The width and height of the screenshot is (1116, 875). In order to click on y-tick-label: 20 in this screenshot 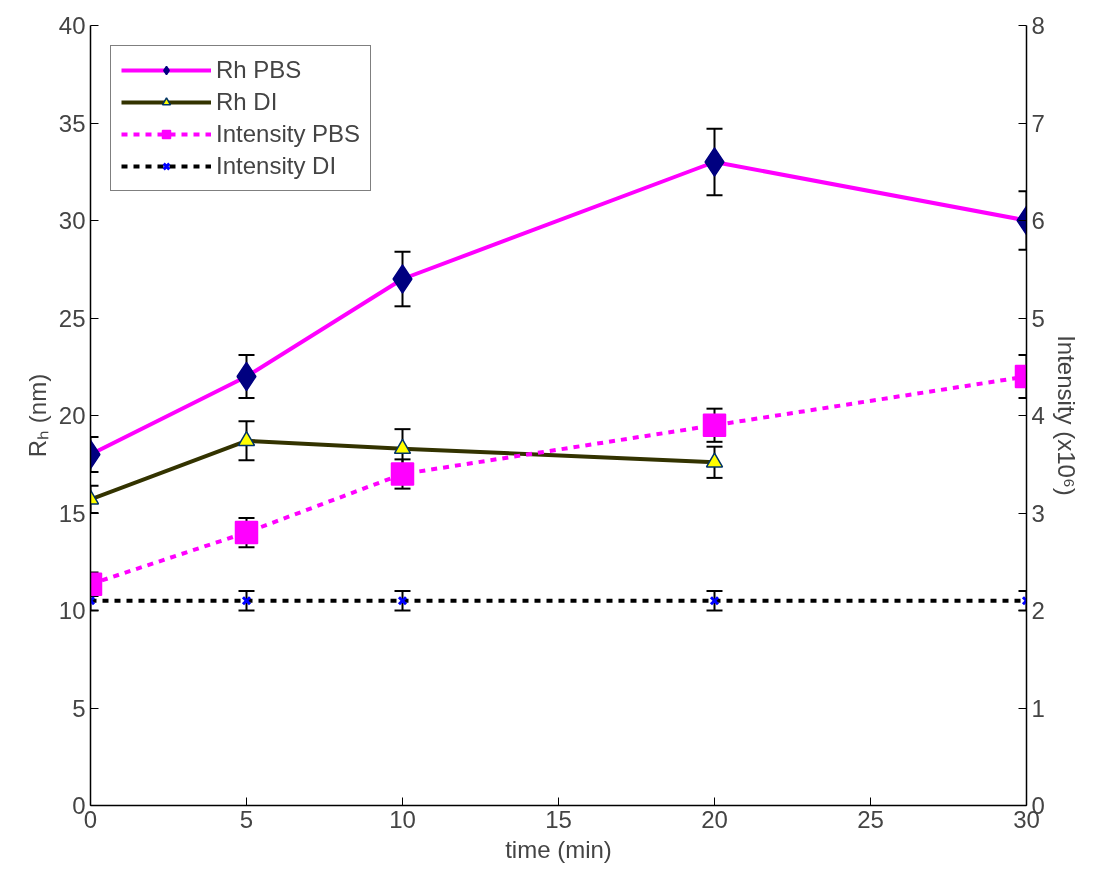, I will do `click(72, 415)`.